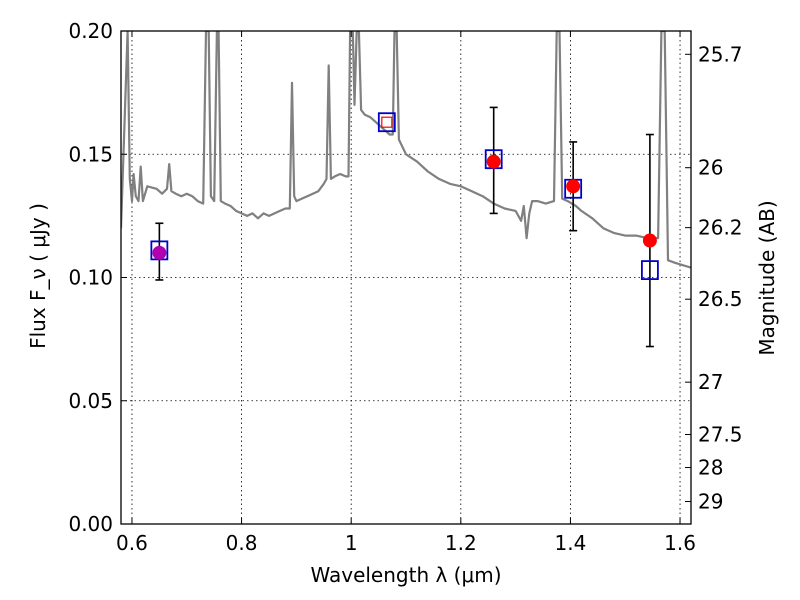  Describe the element at coordinates (710, 168) in the screenshot. I see `right-tick-label: 26` at that location.